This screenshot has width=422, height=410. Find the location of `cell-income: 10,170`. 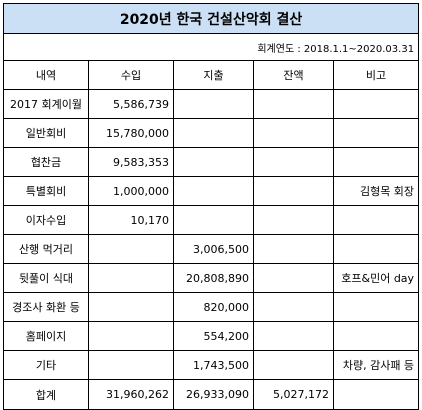

cell-income: 10,170 is located at coordinates (131, 220).